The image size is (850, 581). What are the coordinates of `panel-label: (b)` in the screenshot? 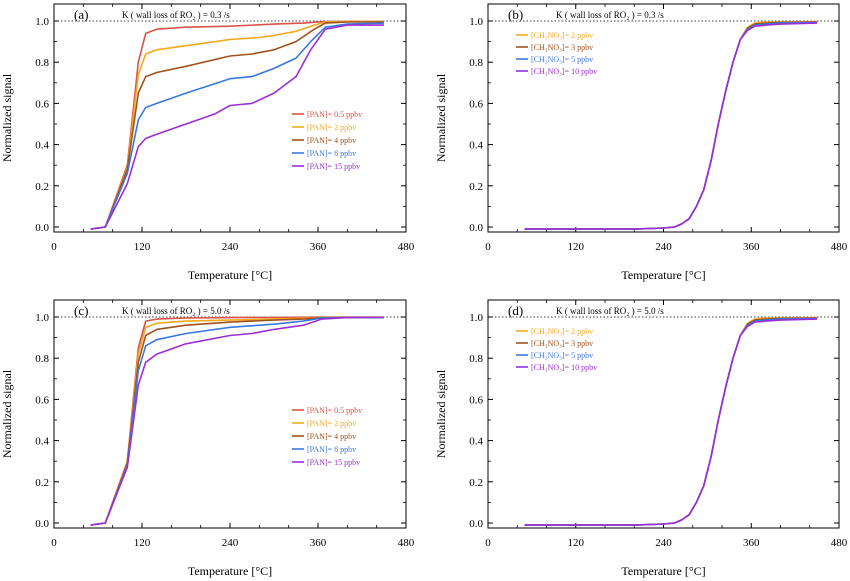 It's located at (515, 14).